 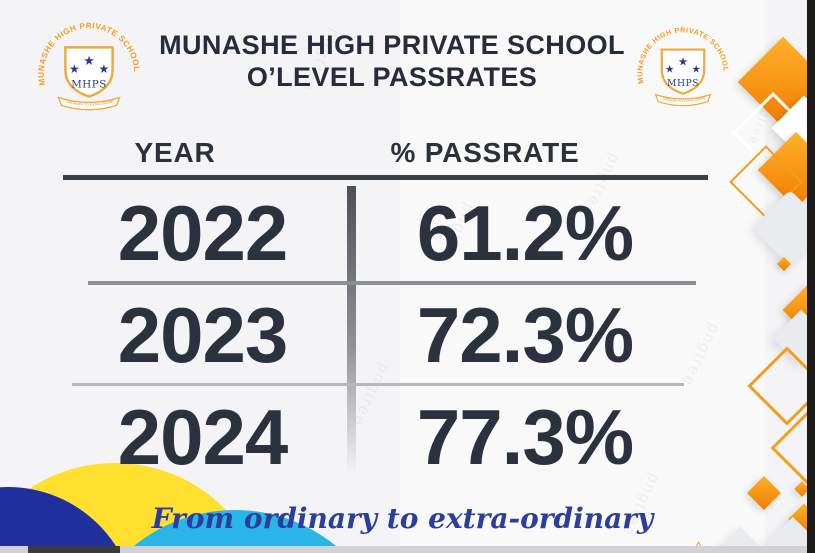 I want to click on title-line-1: MUNASHE HIGH PRIVATE SCHOOL, so click(x=392, y=45).